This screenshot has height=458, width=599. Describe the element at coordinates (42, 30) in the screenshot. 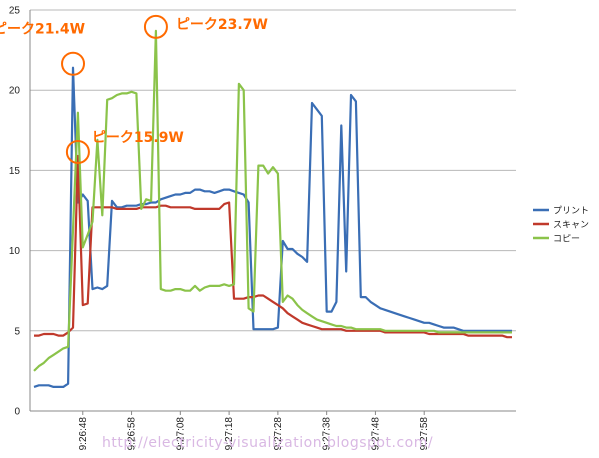

I see `peak-annotation-label: ピーク21.4W` at that location.